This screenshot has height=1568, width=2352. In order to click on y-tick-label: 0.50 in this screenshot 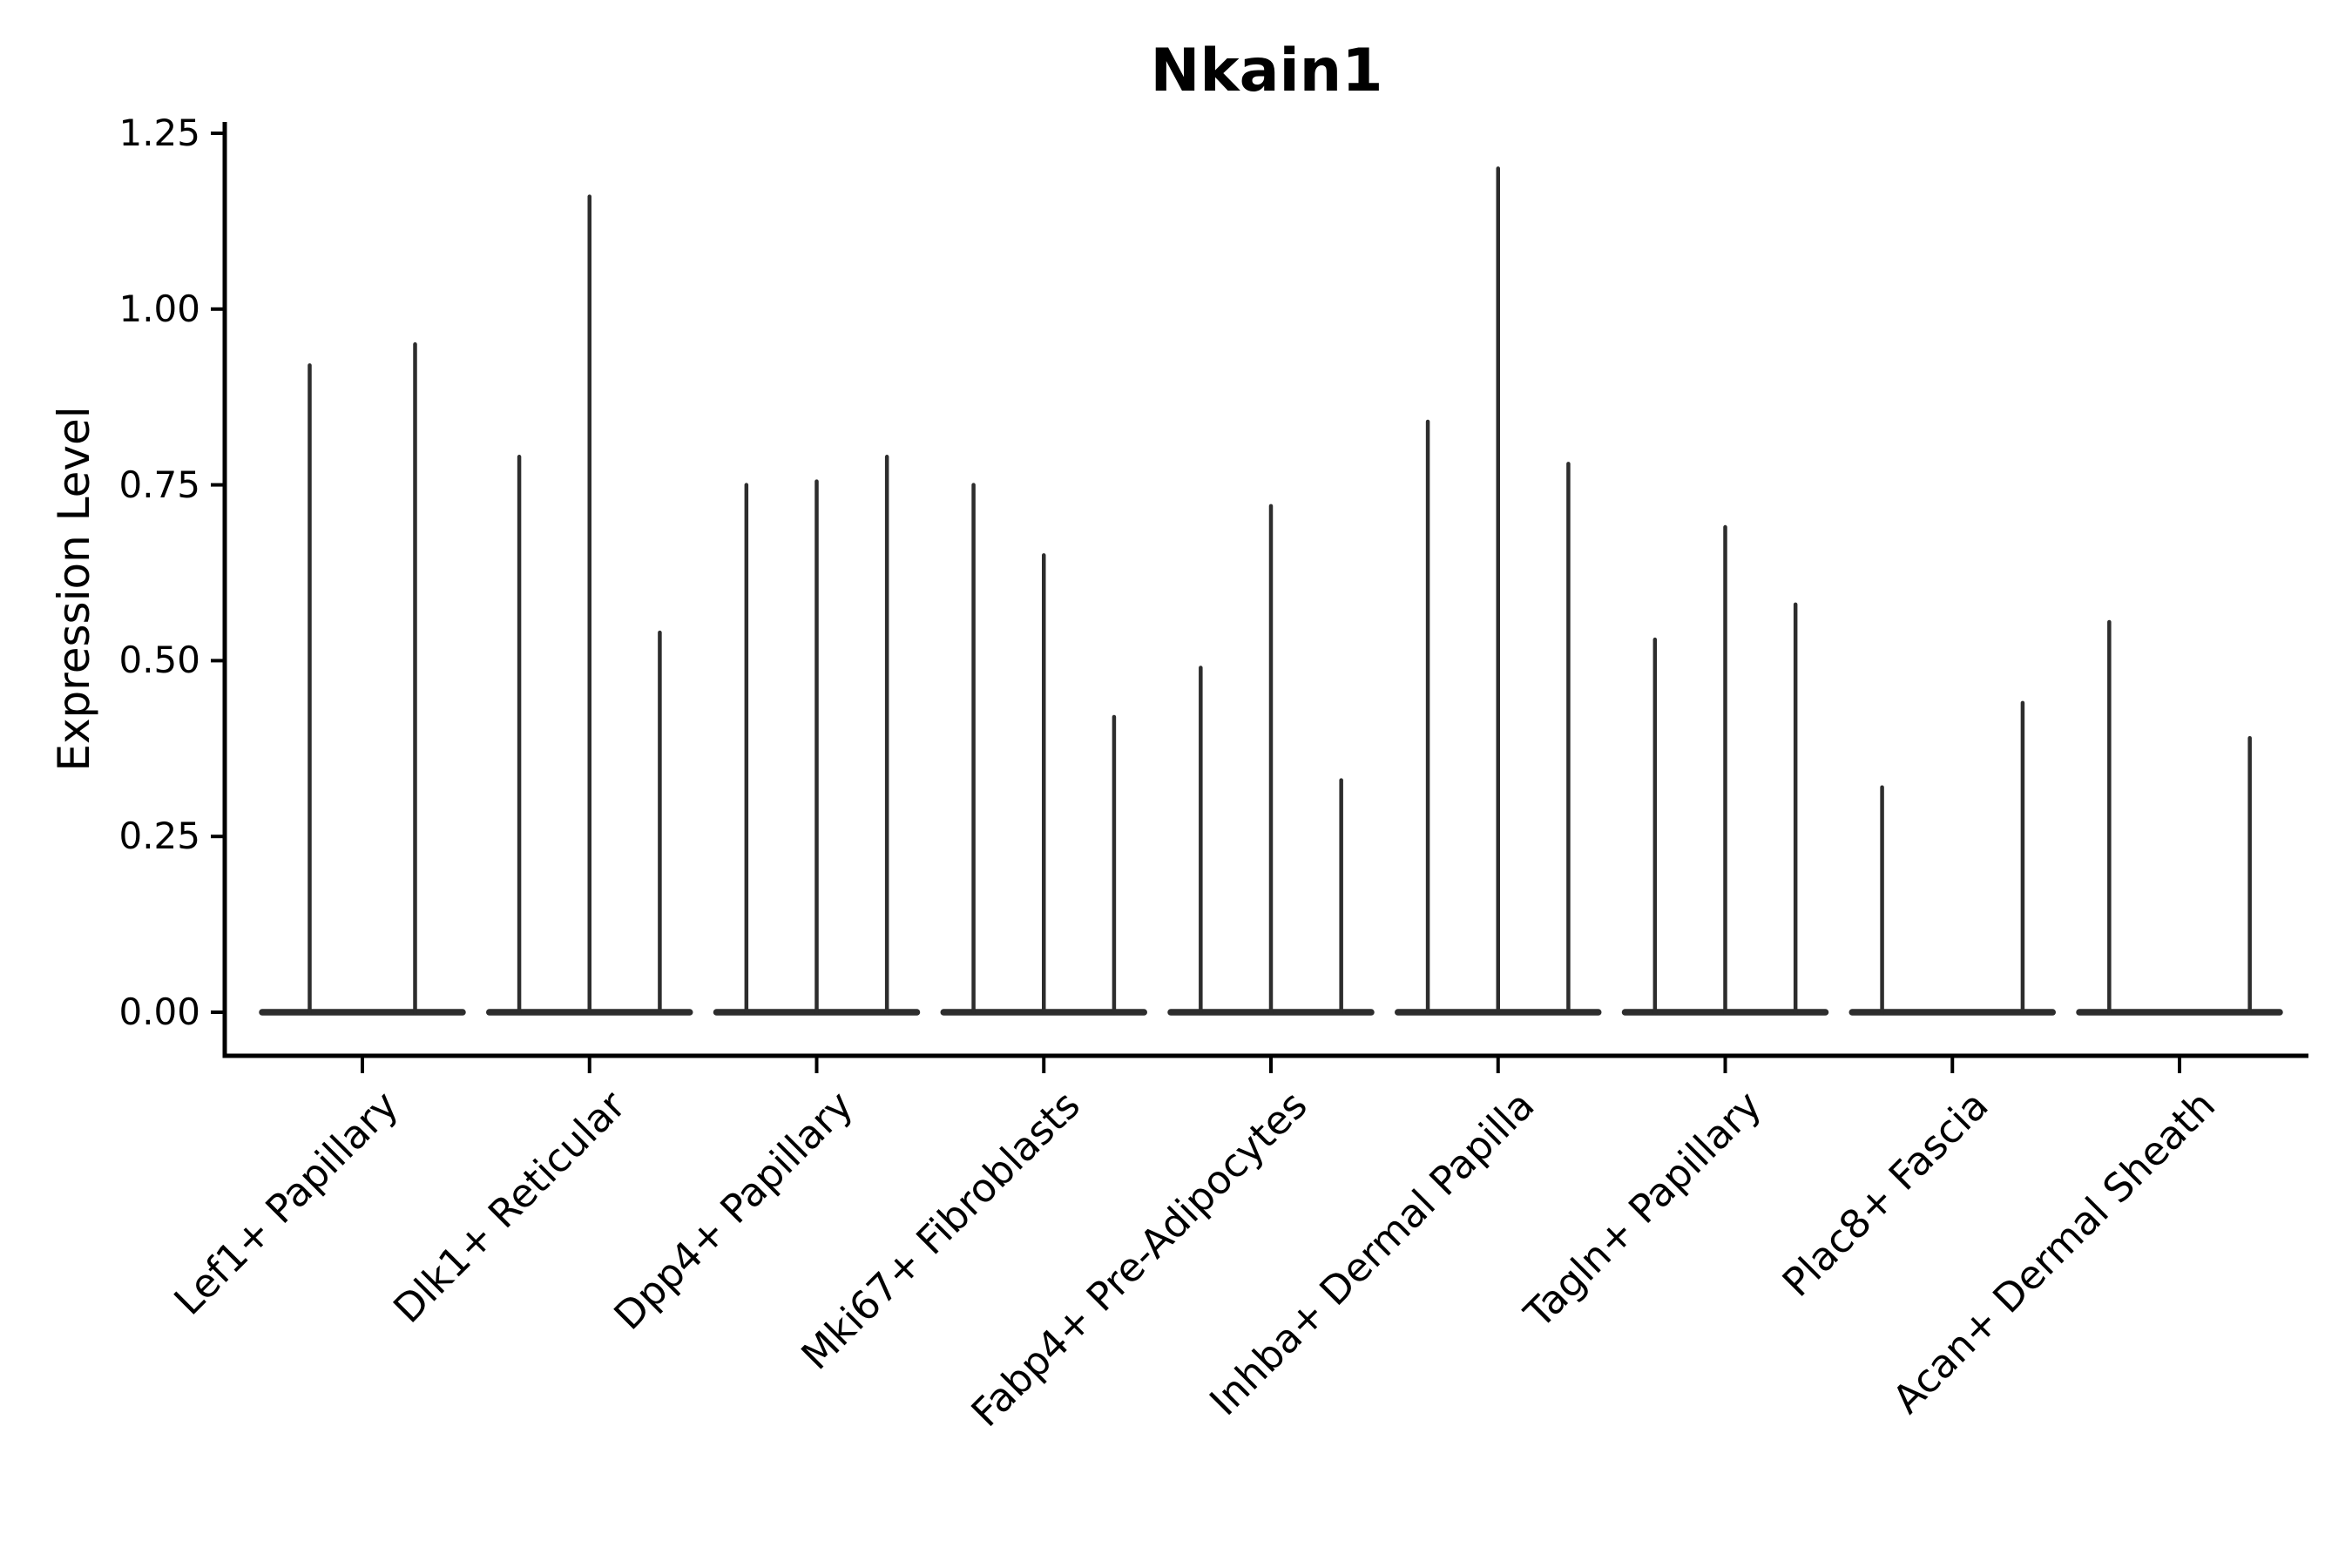, I will do `click(159, 660)`.